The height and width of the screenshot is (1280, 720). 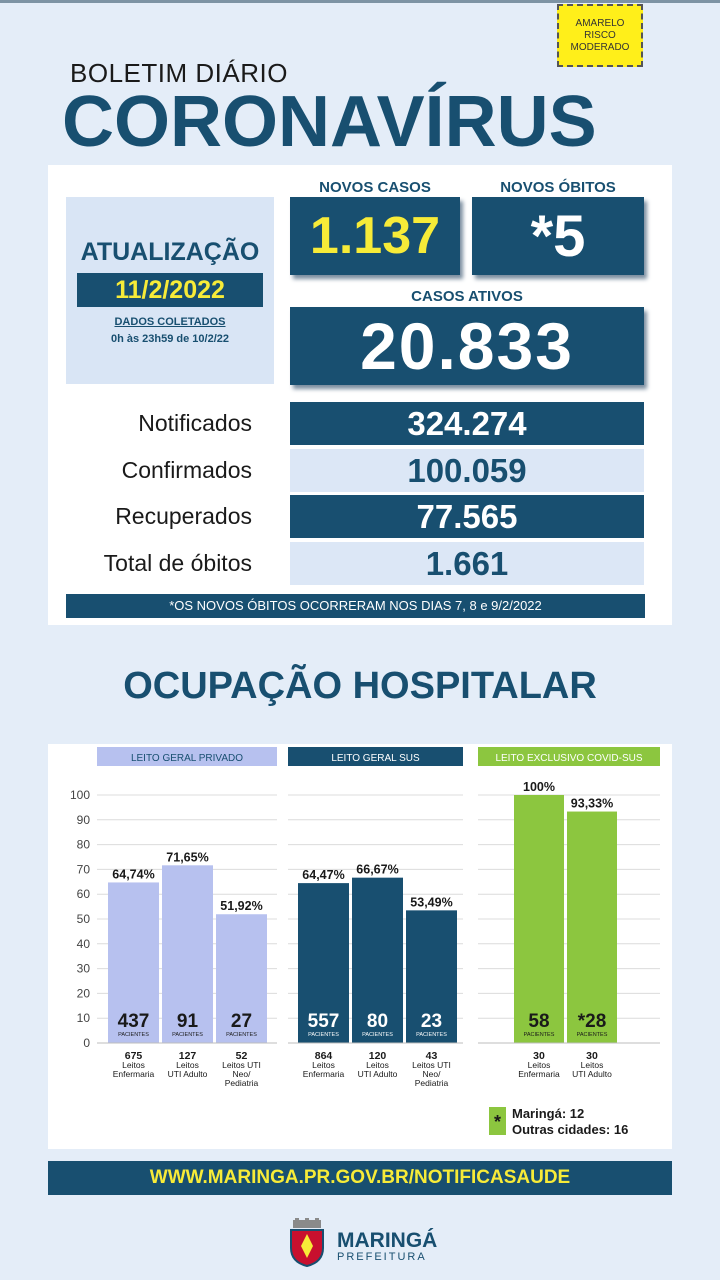 I want to click on bar-patient-count: *28, so click(x=592, y=1021).